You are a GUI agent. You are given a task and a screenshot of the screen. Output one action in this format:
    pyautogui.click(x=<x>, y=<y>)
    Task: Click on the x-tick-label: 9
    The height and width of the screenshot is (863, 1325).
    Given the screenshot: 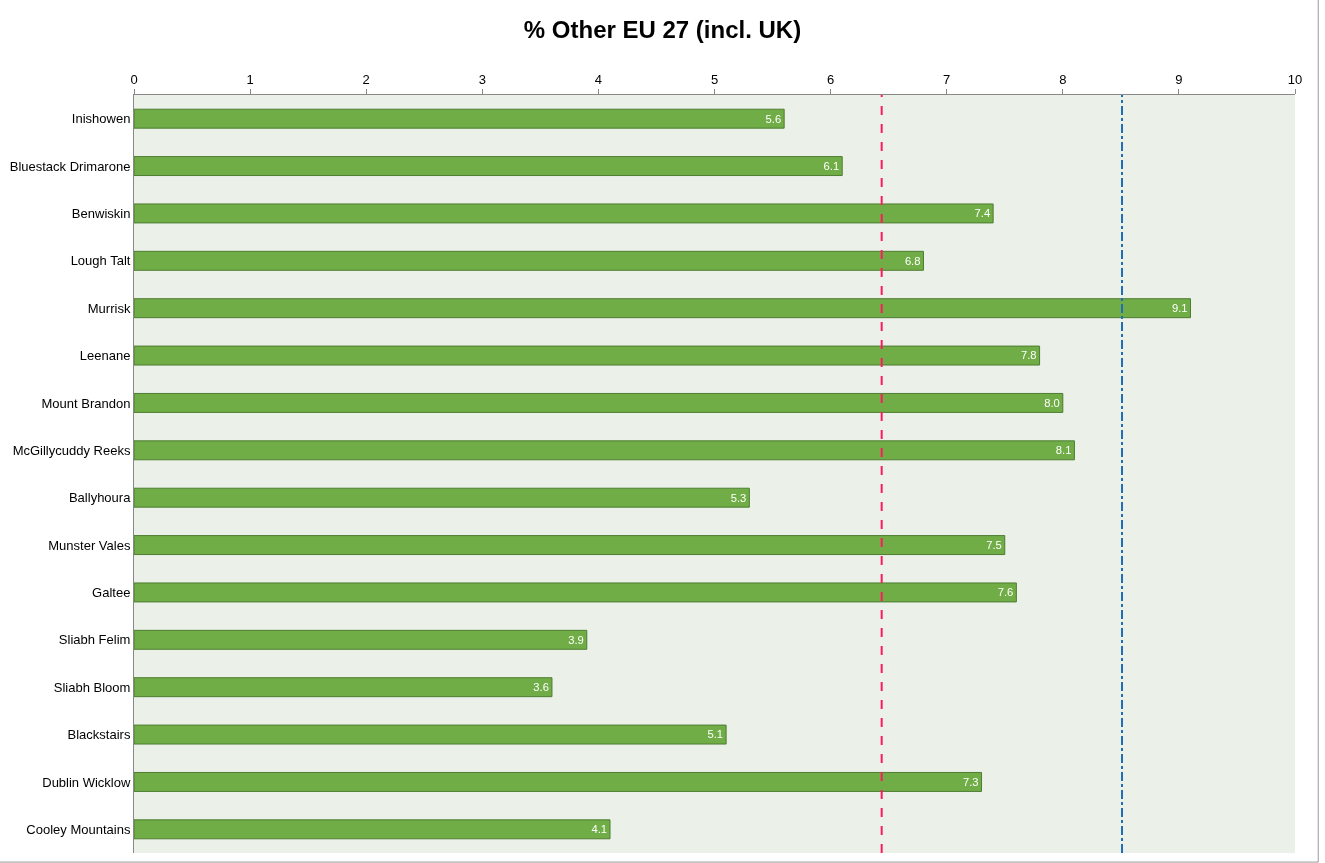 What is the action you would take?
    pyautogui.click(x=1179, y=79)
    